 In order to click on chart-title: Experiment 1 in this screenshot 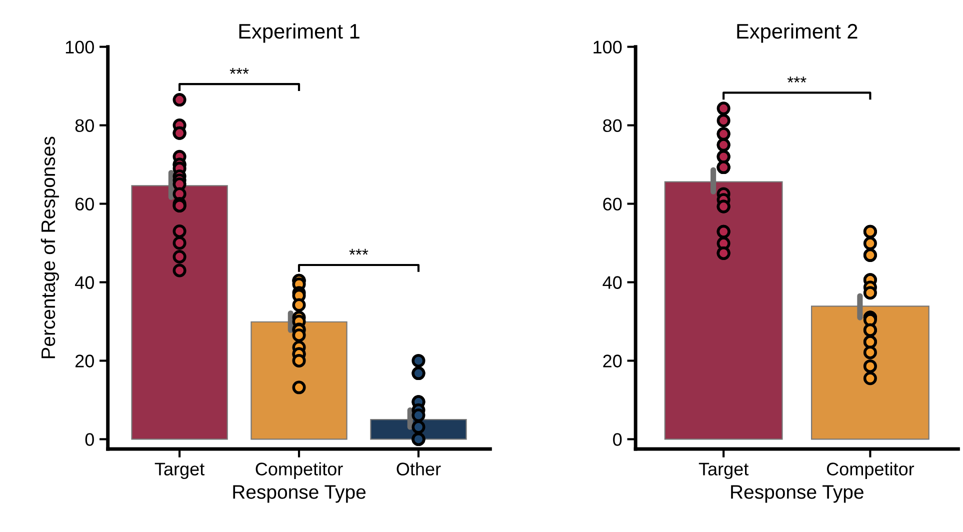, I will do `click(299, 33)`.